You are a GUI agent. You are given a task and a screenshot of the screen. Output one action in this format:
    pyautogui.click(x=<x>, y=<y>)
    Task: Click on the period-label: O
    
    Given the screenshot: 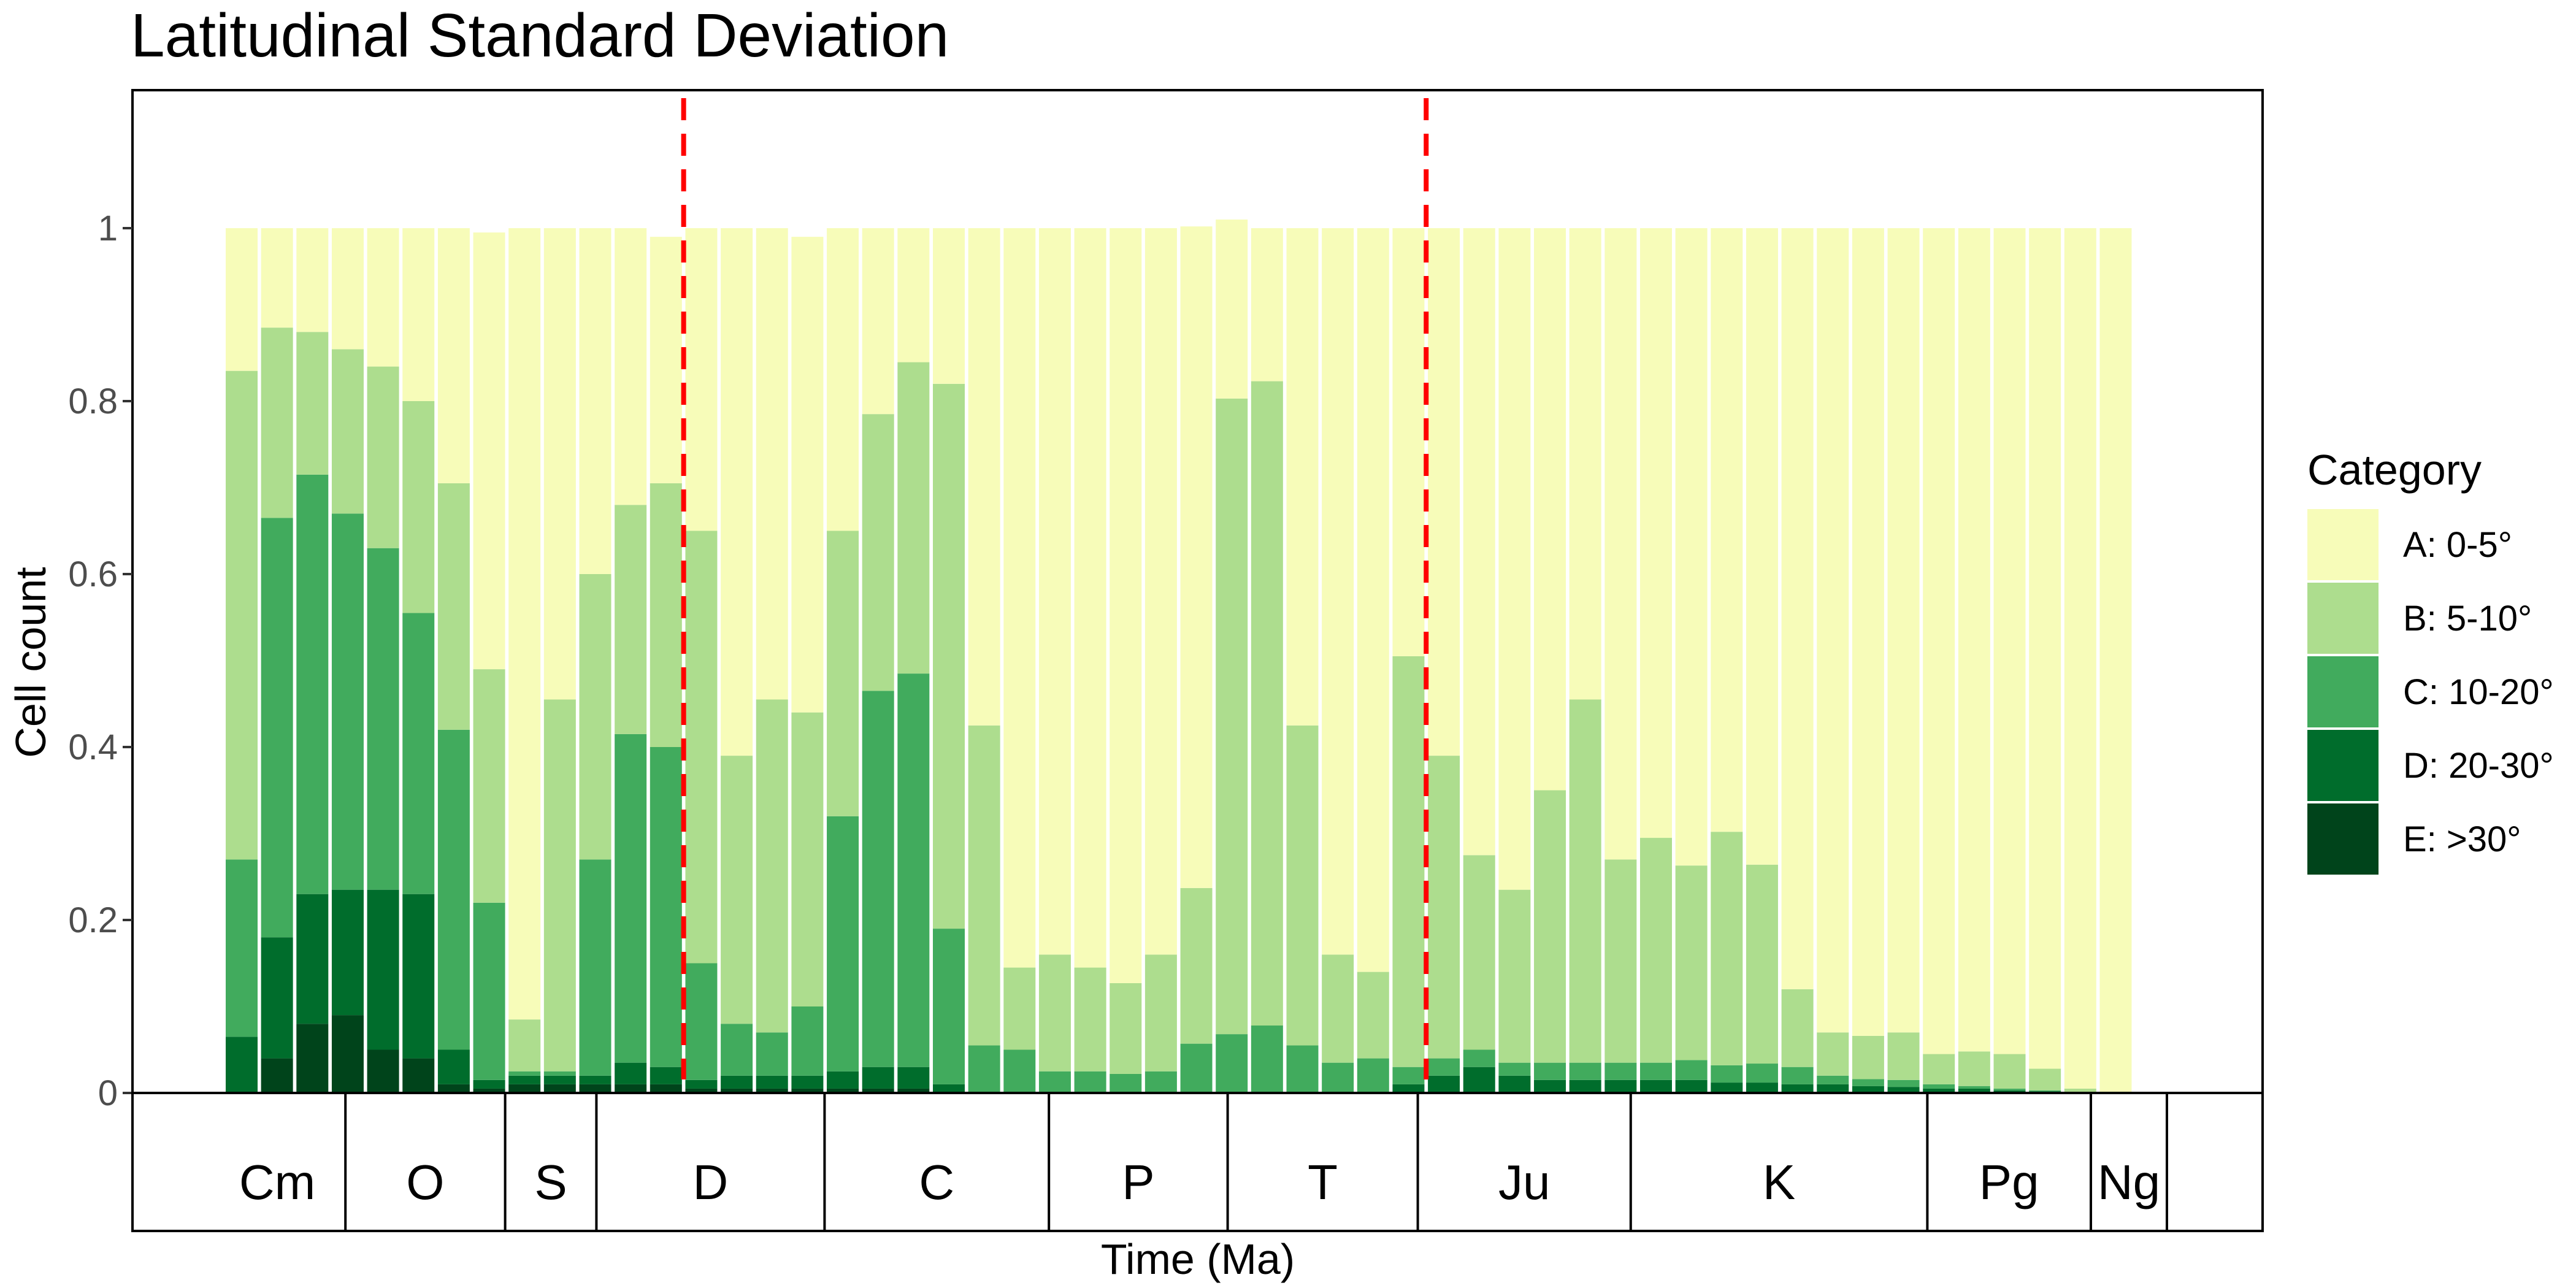 What is the action you would take?
    pyautogui.click(x=425, y=1182)
    